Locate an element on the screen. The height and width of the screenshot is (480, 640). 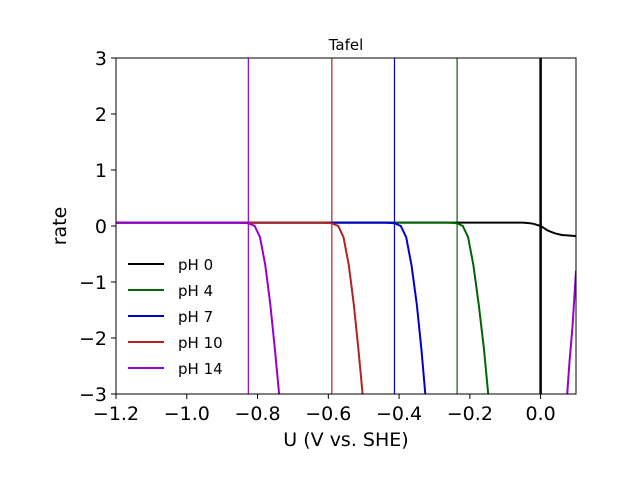
x-axis: −1.2 −1.0 −0.8 −0.6 −0.4 −0.2 0.0 is located at coordinates (324, 409).